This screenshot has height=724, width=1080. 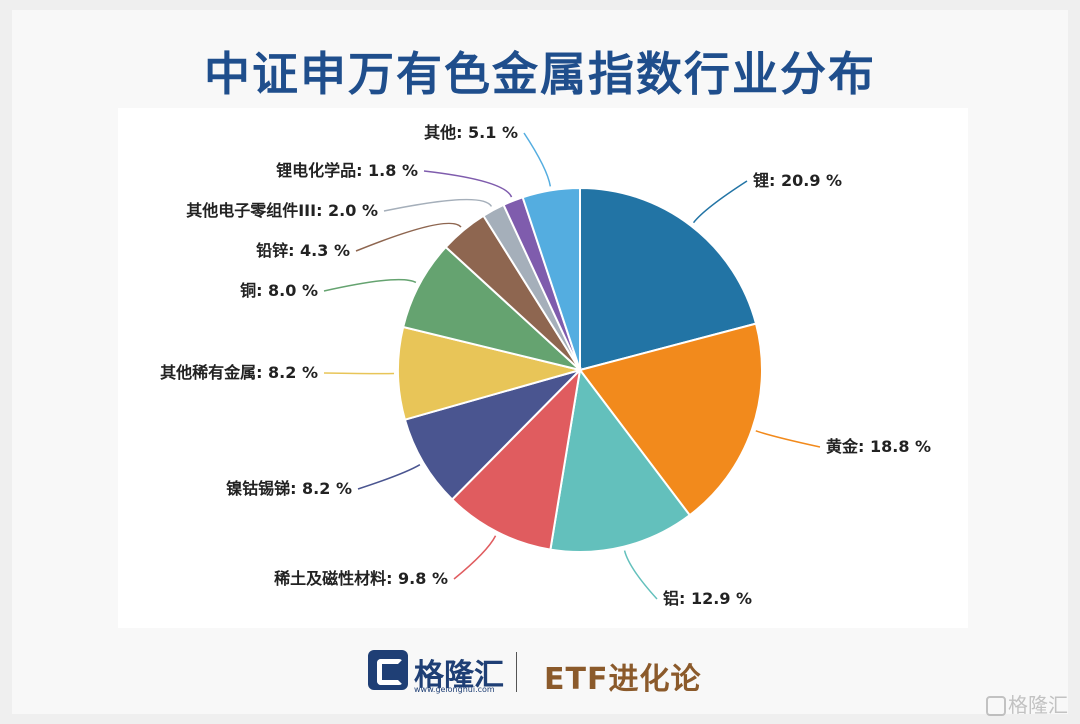 What do you see at coordinates (707, 598) in the screenshot?
I see `data-label-2: 铝: 12.9 %` at bounding box center [707, 598].